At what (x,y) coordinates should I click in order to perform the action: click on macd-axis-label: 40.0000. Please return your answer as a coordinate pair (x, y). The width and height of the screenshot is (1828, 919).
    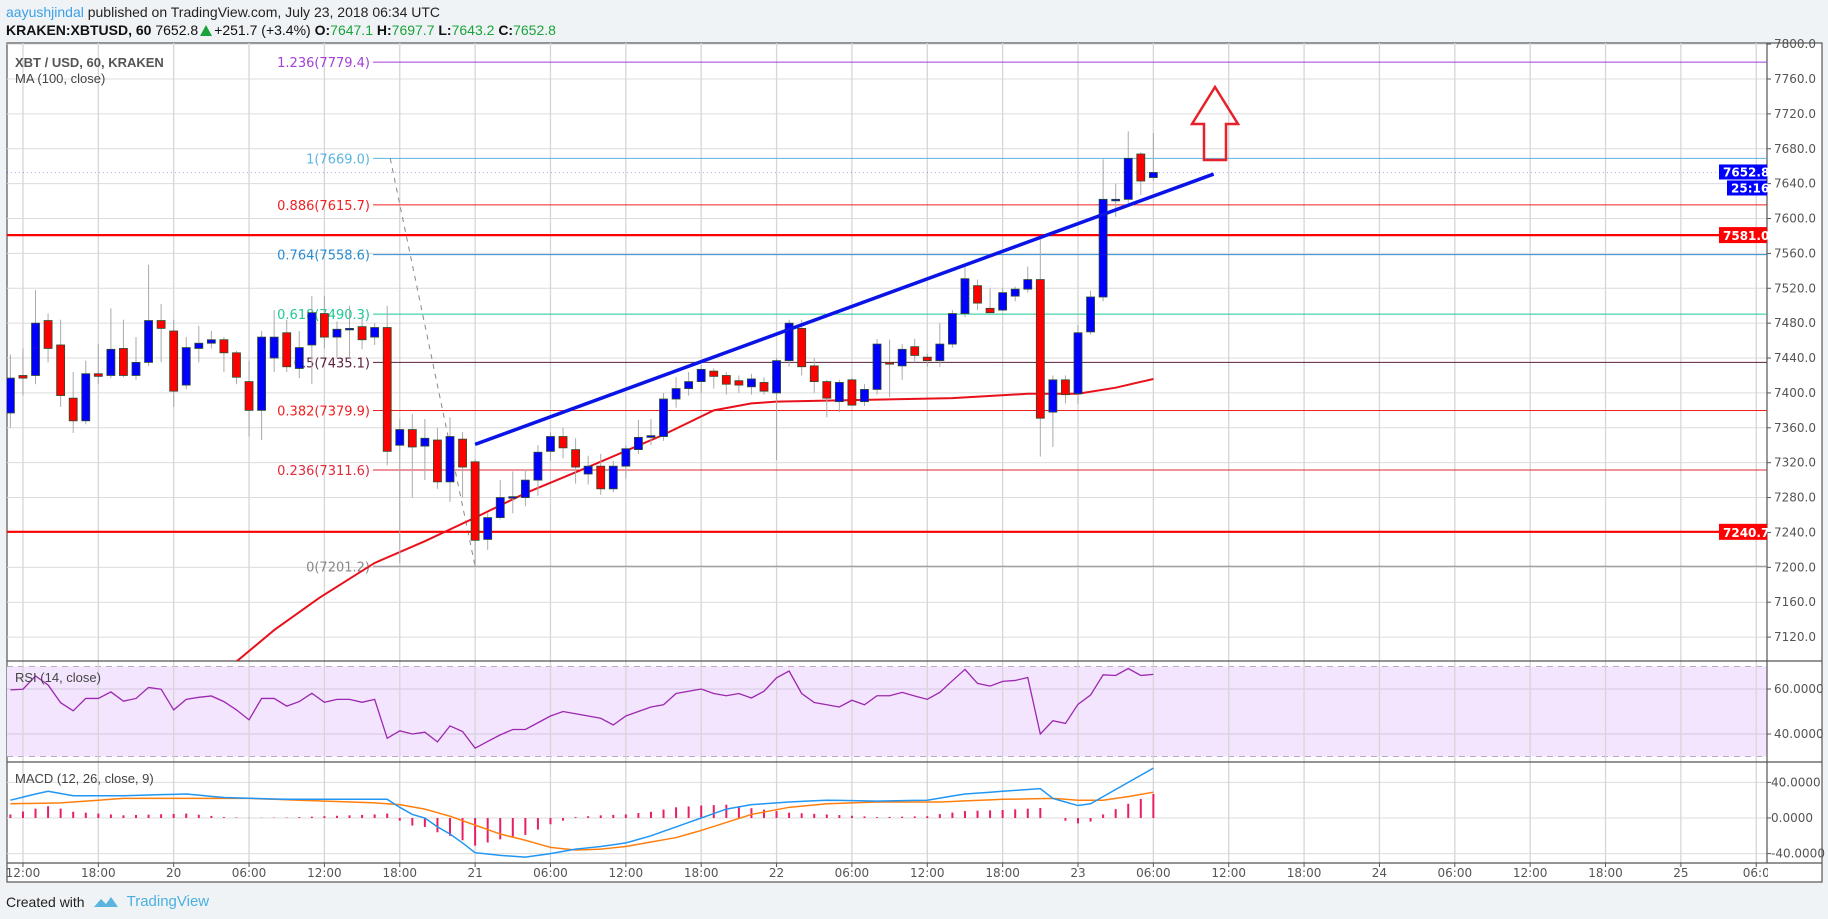
    Looking at the image, I should click on (1796, 782).